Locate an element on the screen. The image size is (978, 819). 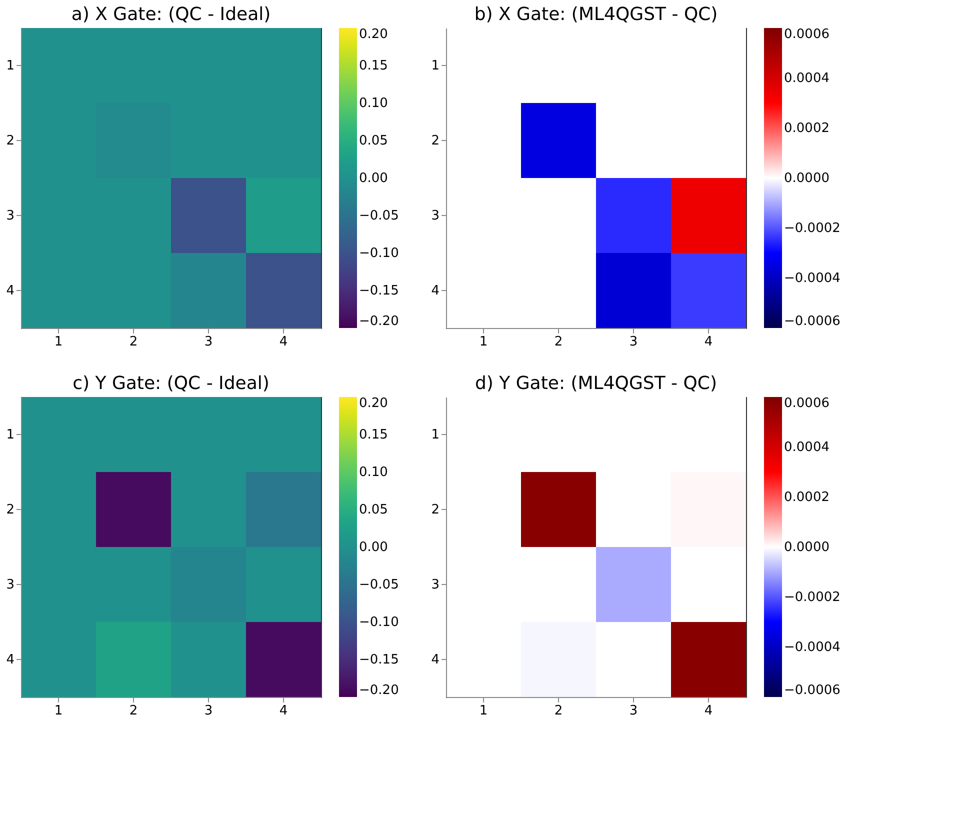
chart-title: b) X Gate: (ML4QGST - QC) is located at coordinates (596, 14).